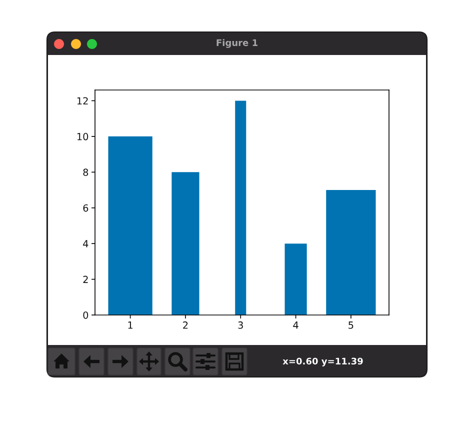 The image size is (474, 439). Describe the element at coordinates (237, 43) in the screenshot. I see `chart-title: Figure 1` at that location.